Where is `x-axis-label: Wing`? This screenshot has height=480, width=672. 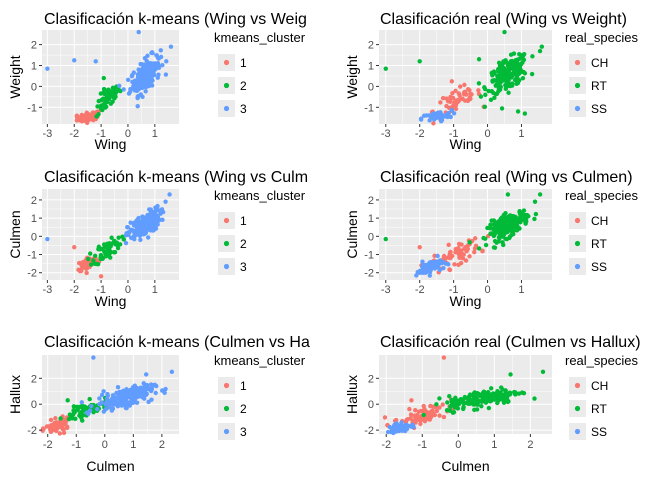
x-axis-label: Wing is located at coordinates (466, 301).